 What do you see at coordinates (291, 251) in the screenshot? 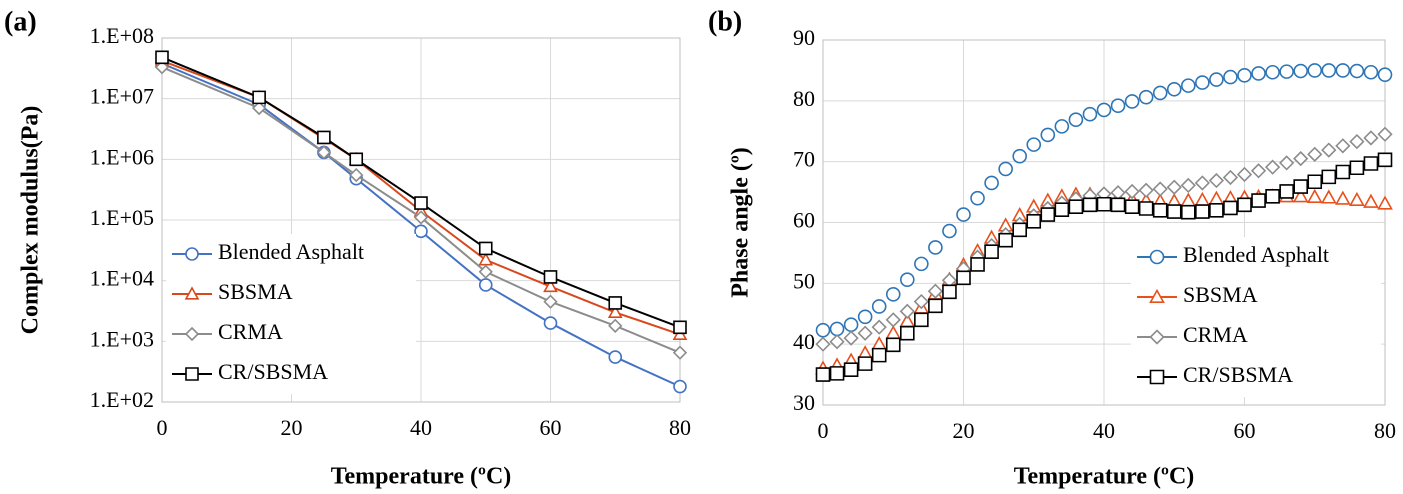
I see `legend-label: Blended Asphalt` at bounding box center [291, 251].